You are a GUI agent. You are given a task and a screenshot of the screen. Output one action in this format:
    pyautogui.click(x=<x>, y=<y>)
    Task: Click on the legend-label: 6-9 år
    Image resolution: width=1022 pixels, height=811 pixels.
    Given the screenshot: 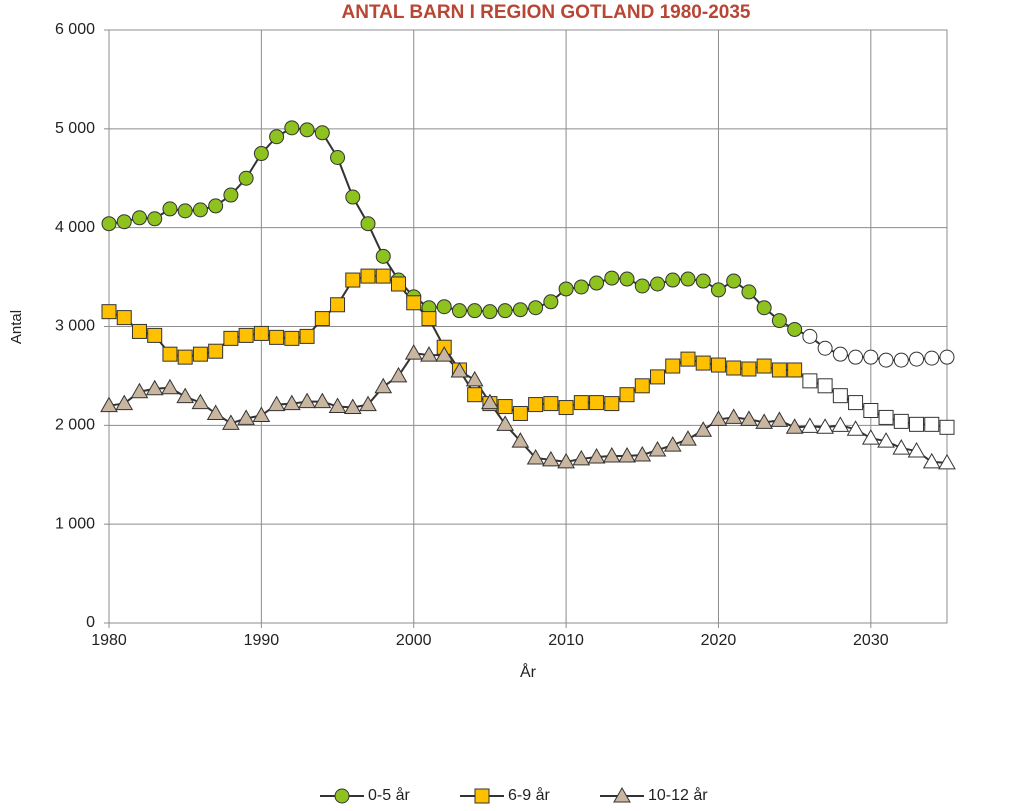 What is the action you would take?
    pyautogui.click(x=529, y=795)
    